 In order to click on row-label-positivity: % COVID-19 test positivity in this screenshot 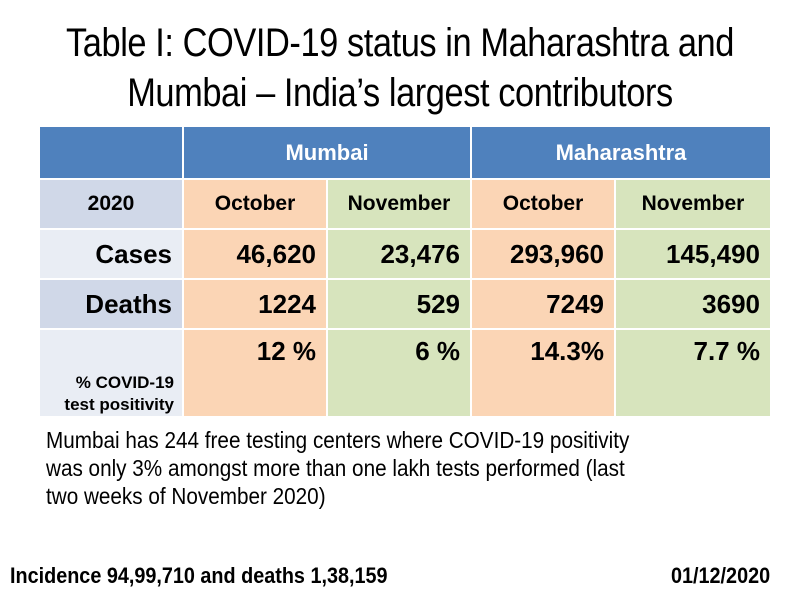, I will do `click(112, 373)`.